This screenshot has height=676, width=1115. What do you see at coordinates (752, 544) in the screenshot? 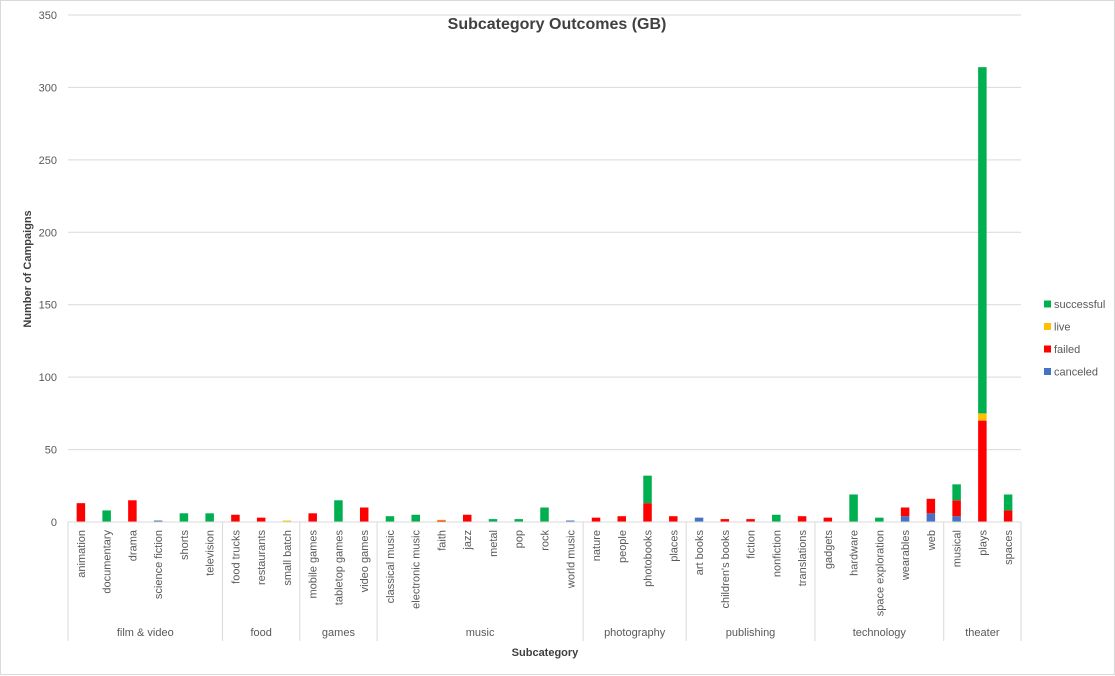
I see `category-label: fiction` at bounding box center [752, 544].